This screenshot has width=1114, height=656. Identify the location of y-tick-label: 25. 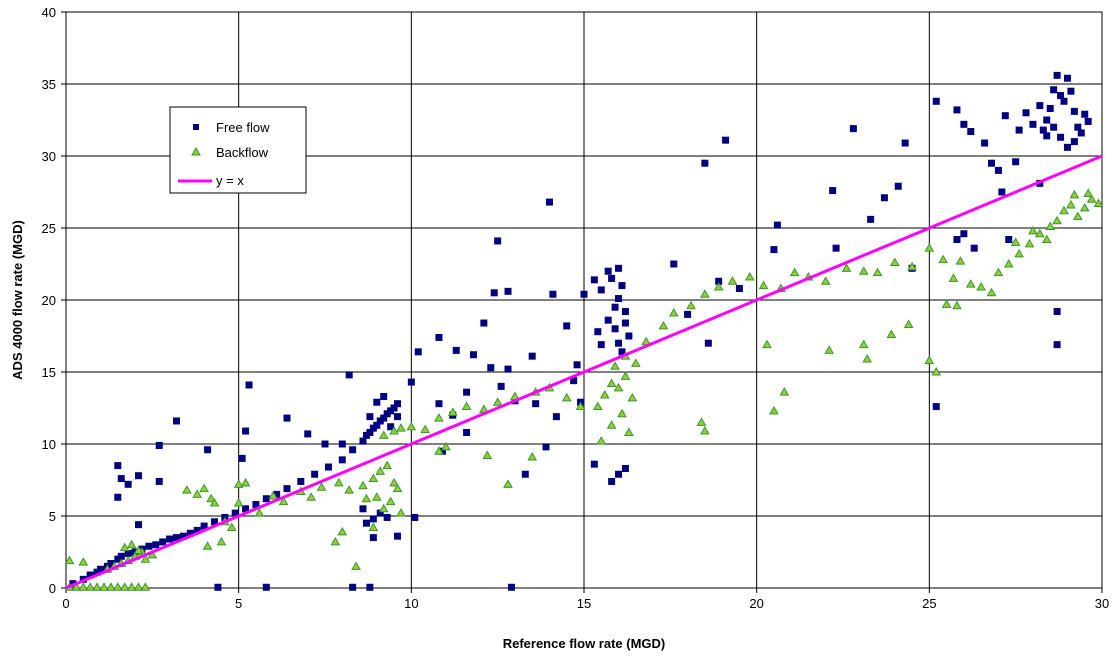
(49, 228).